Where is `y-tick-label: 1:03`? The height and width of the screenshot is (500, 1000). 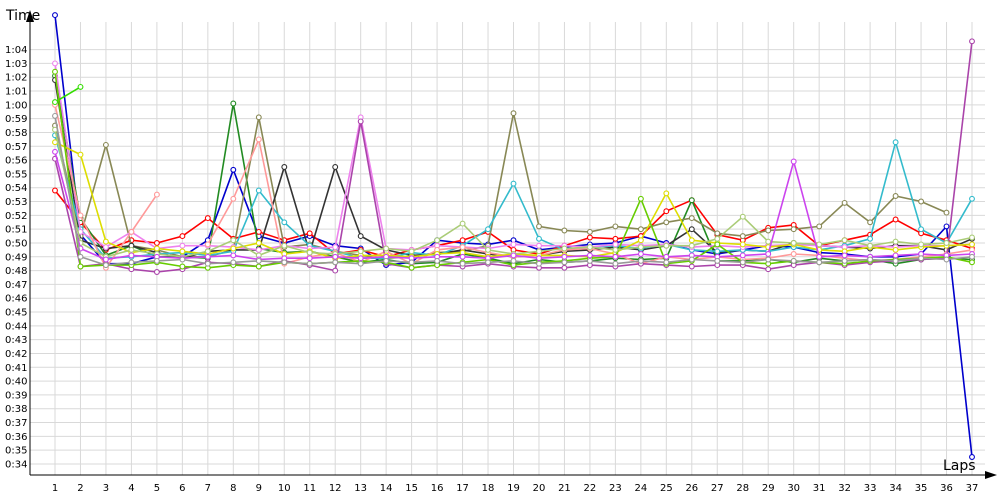 y-tick-label: 1:03 is located at coordinates (16, 64).